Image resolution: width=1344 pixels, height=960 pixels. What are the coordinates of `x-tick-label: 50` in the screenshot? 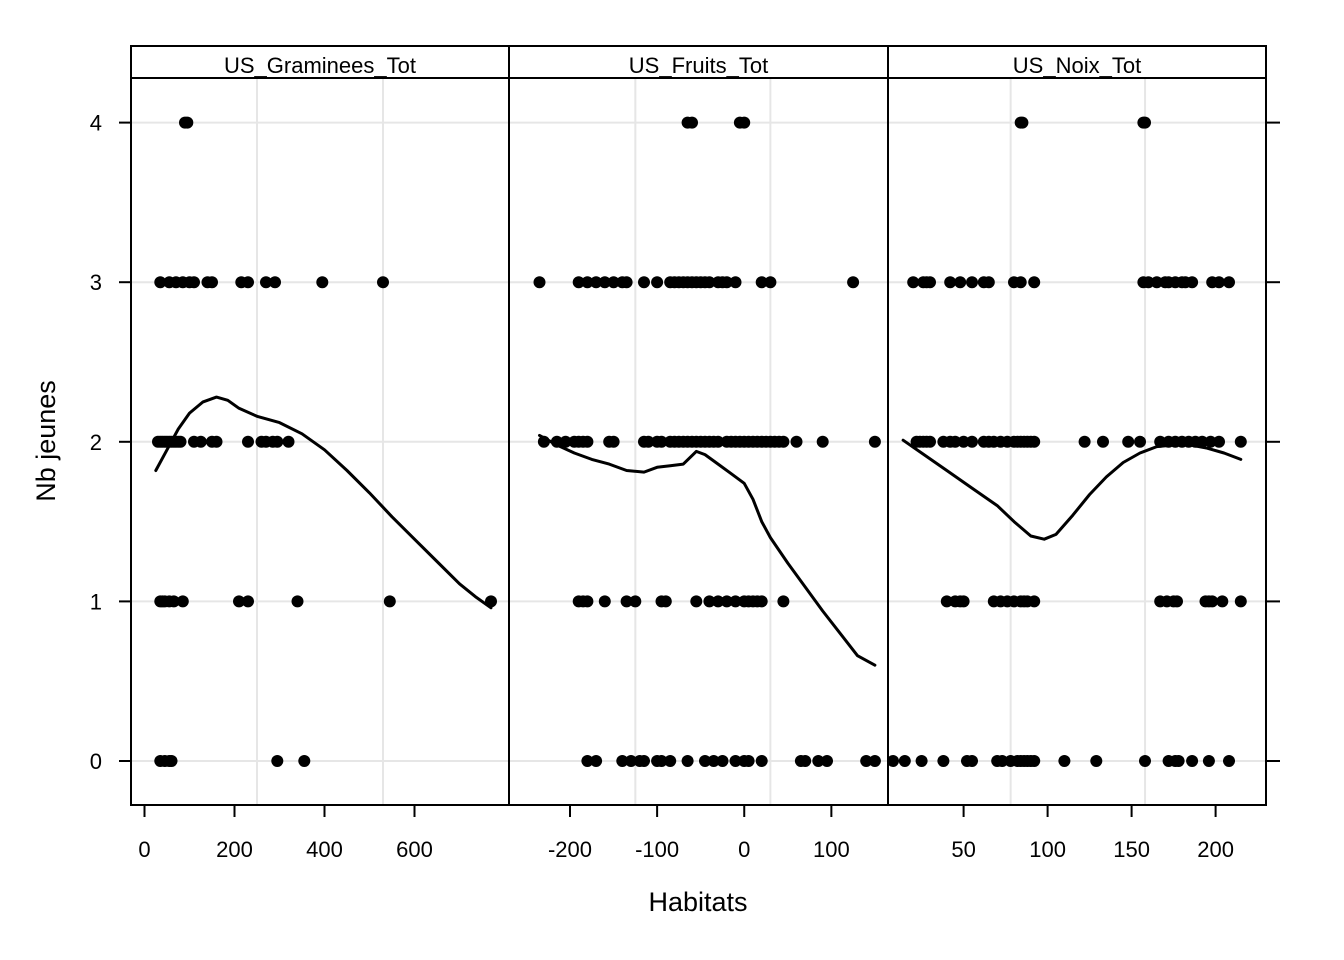 It's located at (963, 849).